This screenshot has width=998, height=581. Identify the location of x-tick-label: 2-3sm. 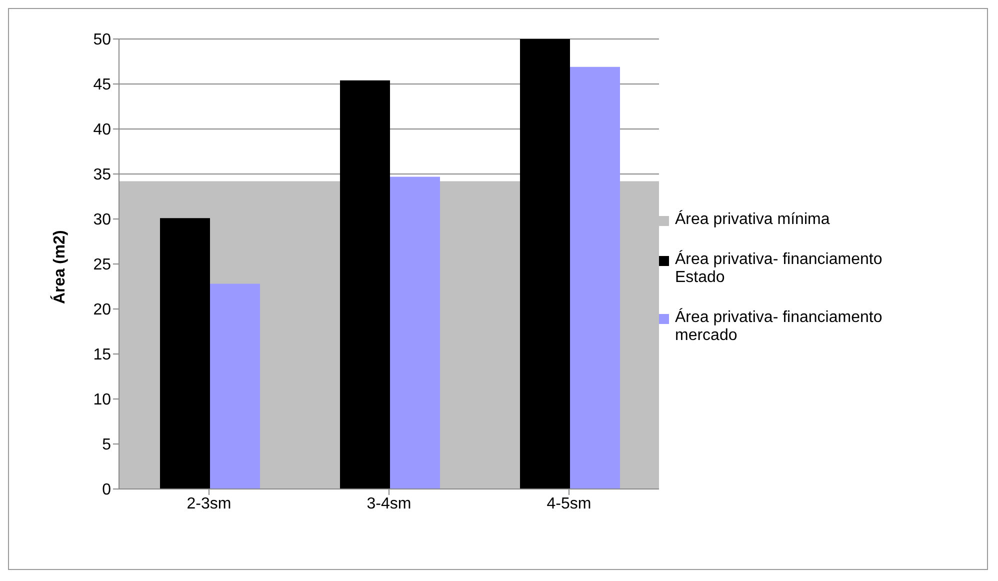
(209, 503).